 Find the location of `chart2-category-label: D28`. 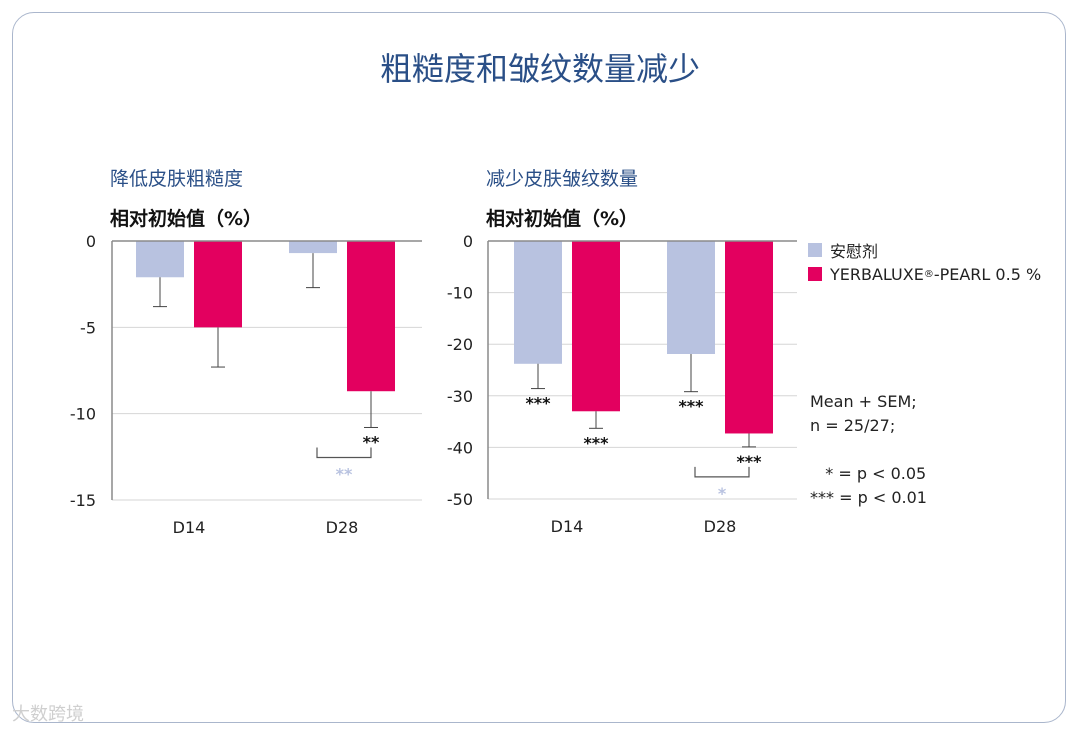

chart2-category-label: D28 is located at coordinates (720, 526).